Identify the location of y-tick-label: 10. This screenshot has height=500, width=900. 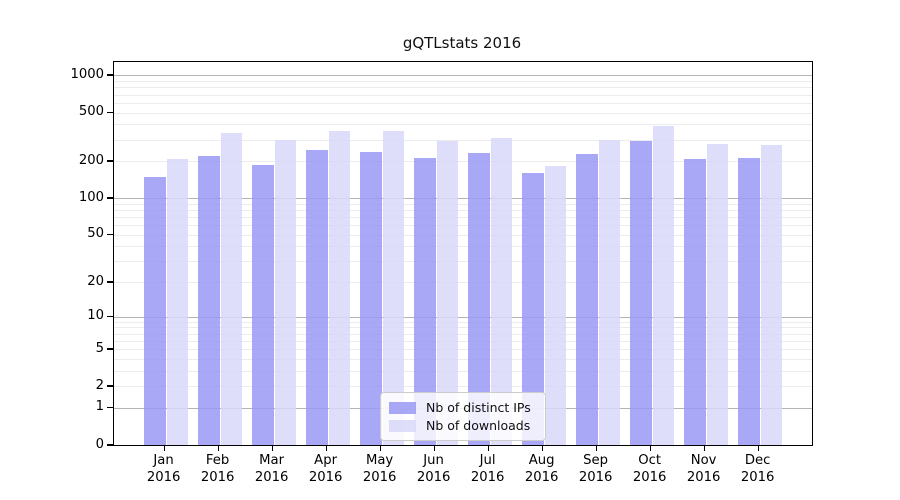
(95, 316).